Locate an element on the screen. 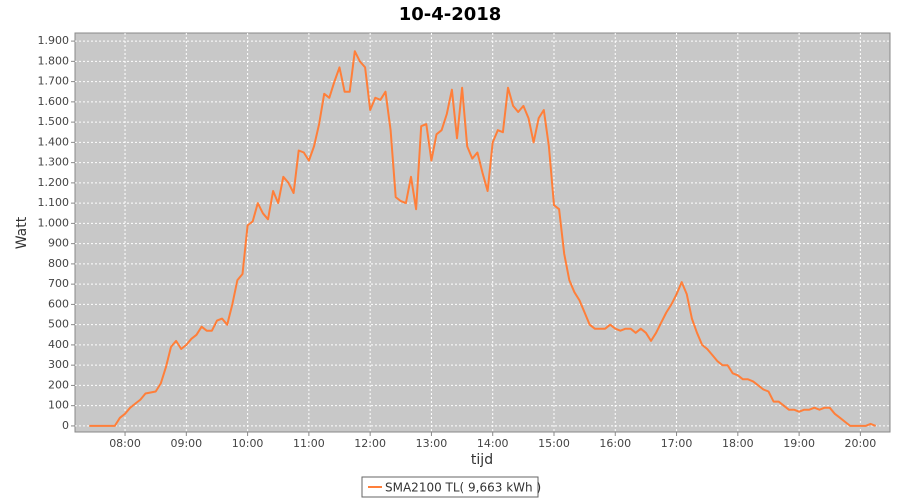 This screenshot has height=504, width=900. y-tick-label: 1.500 is located at coordinates (54, 121).